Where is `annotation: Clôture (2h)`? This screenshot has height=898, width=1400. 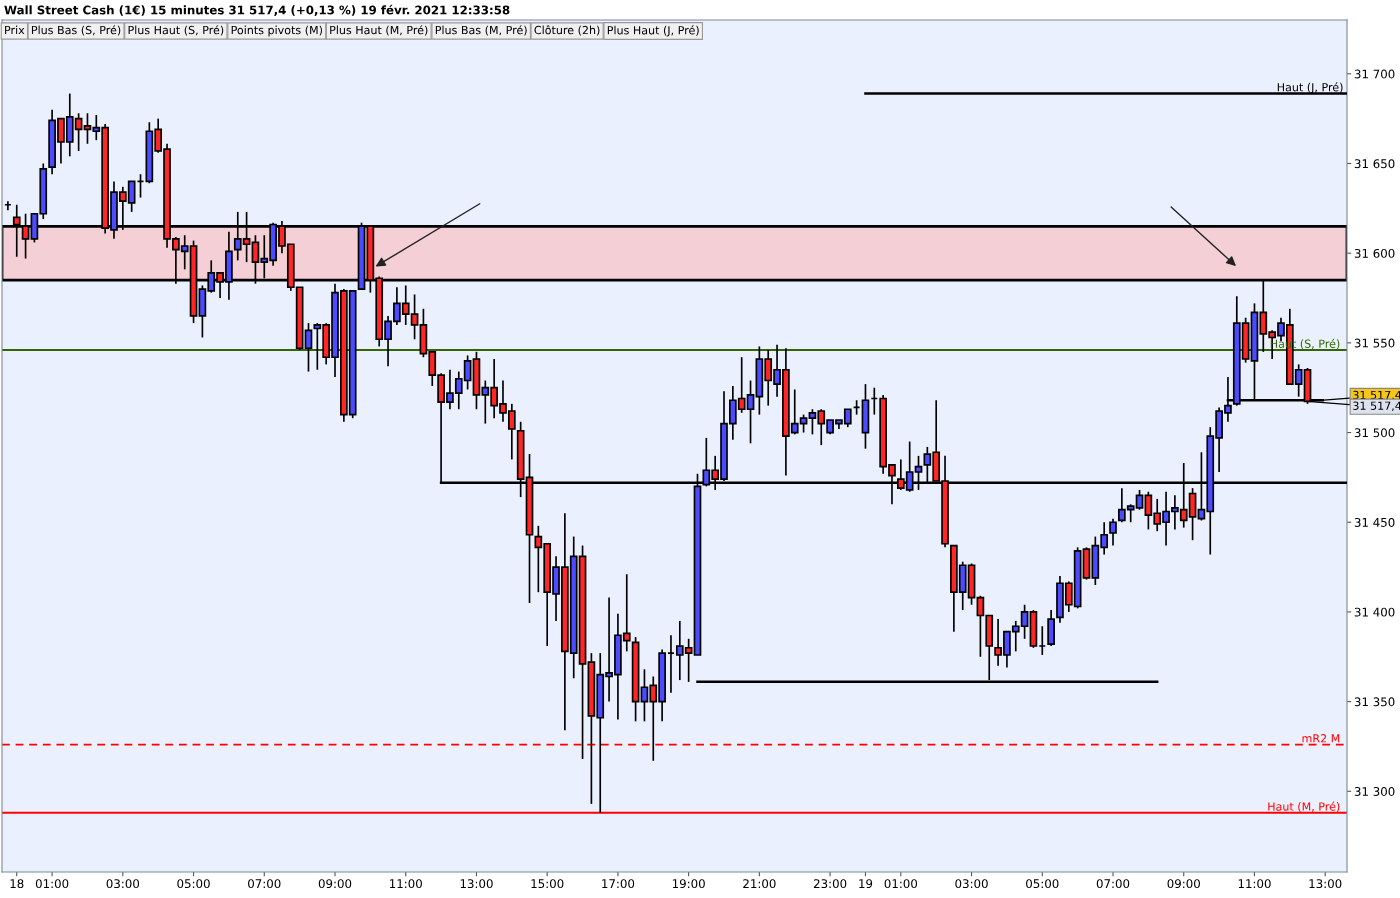
annotation: Clôture (2h) is located at coordinates (567, 30).